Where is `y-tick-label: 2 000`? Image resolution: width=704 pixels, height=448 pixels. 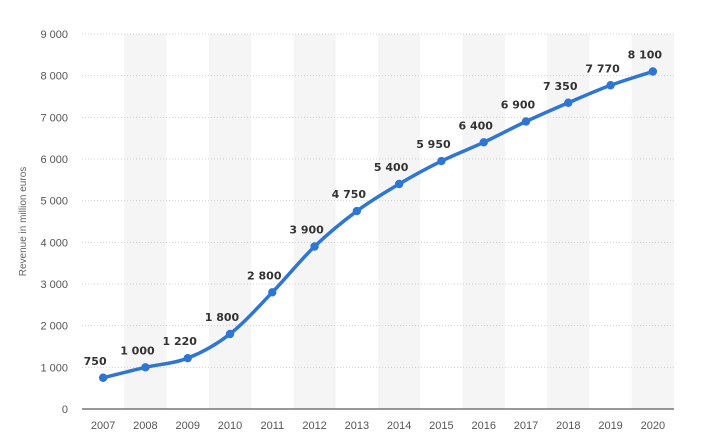
y-tick-label: 2 000 is located at coordinates (54, 327).